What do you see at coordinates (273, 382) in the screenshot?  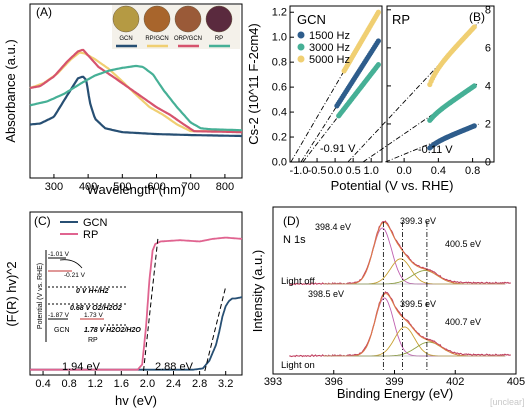 I see `panel-d-xtick-label: 393` at bounding box center [273, 382].